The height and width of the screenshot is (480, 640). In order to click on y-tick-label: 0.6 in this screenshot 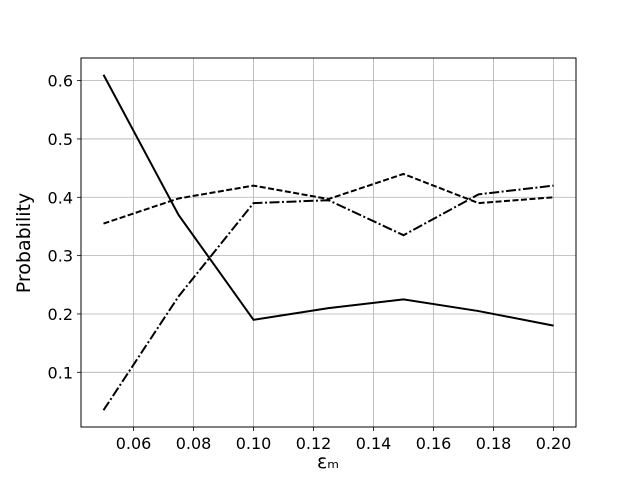, I will do `click(60, 81)`.